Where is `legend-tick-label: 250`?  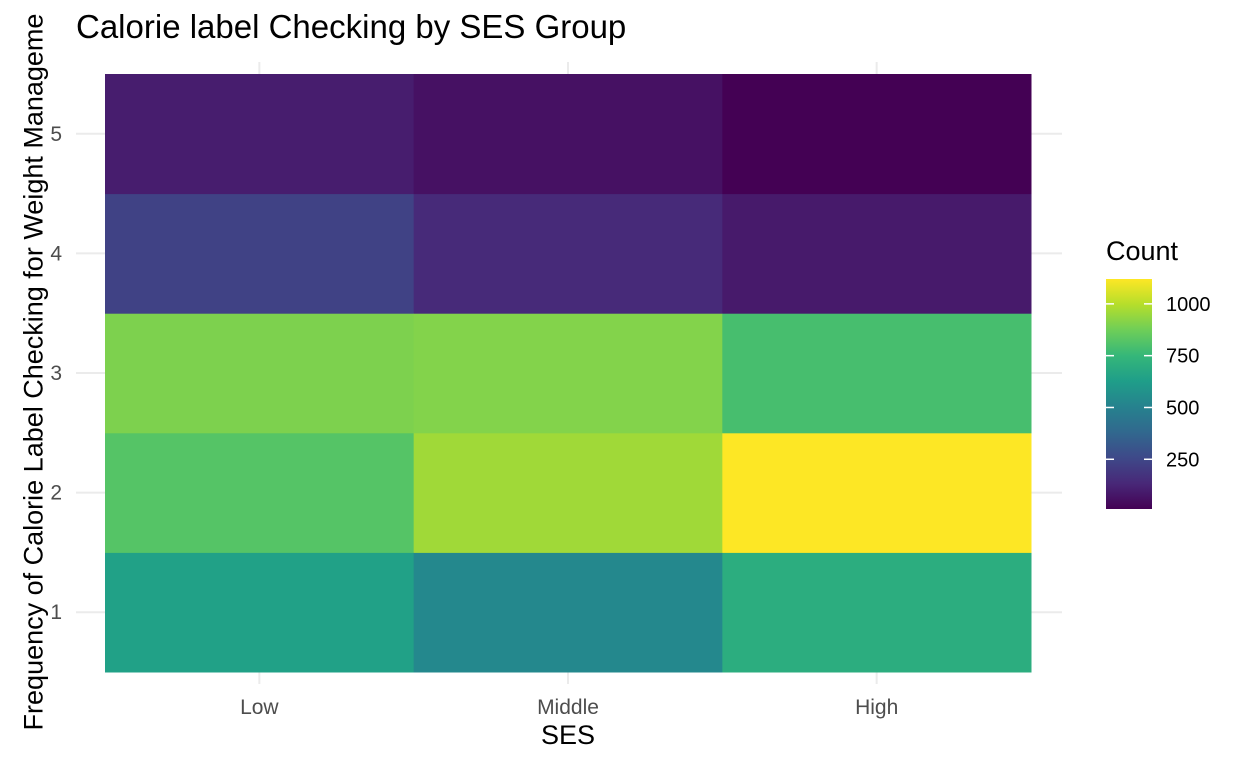 legend-tick-label: 250 is located at coordinates (1182, 460).